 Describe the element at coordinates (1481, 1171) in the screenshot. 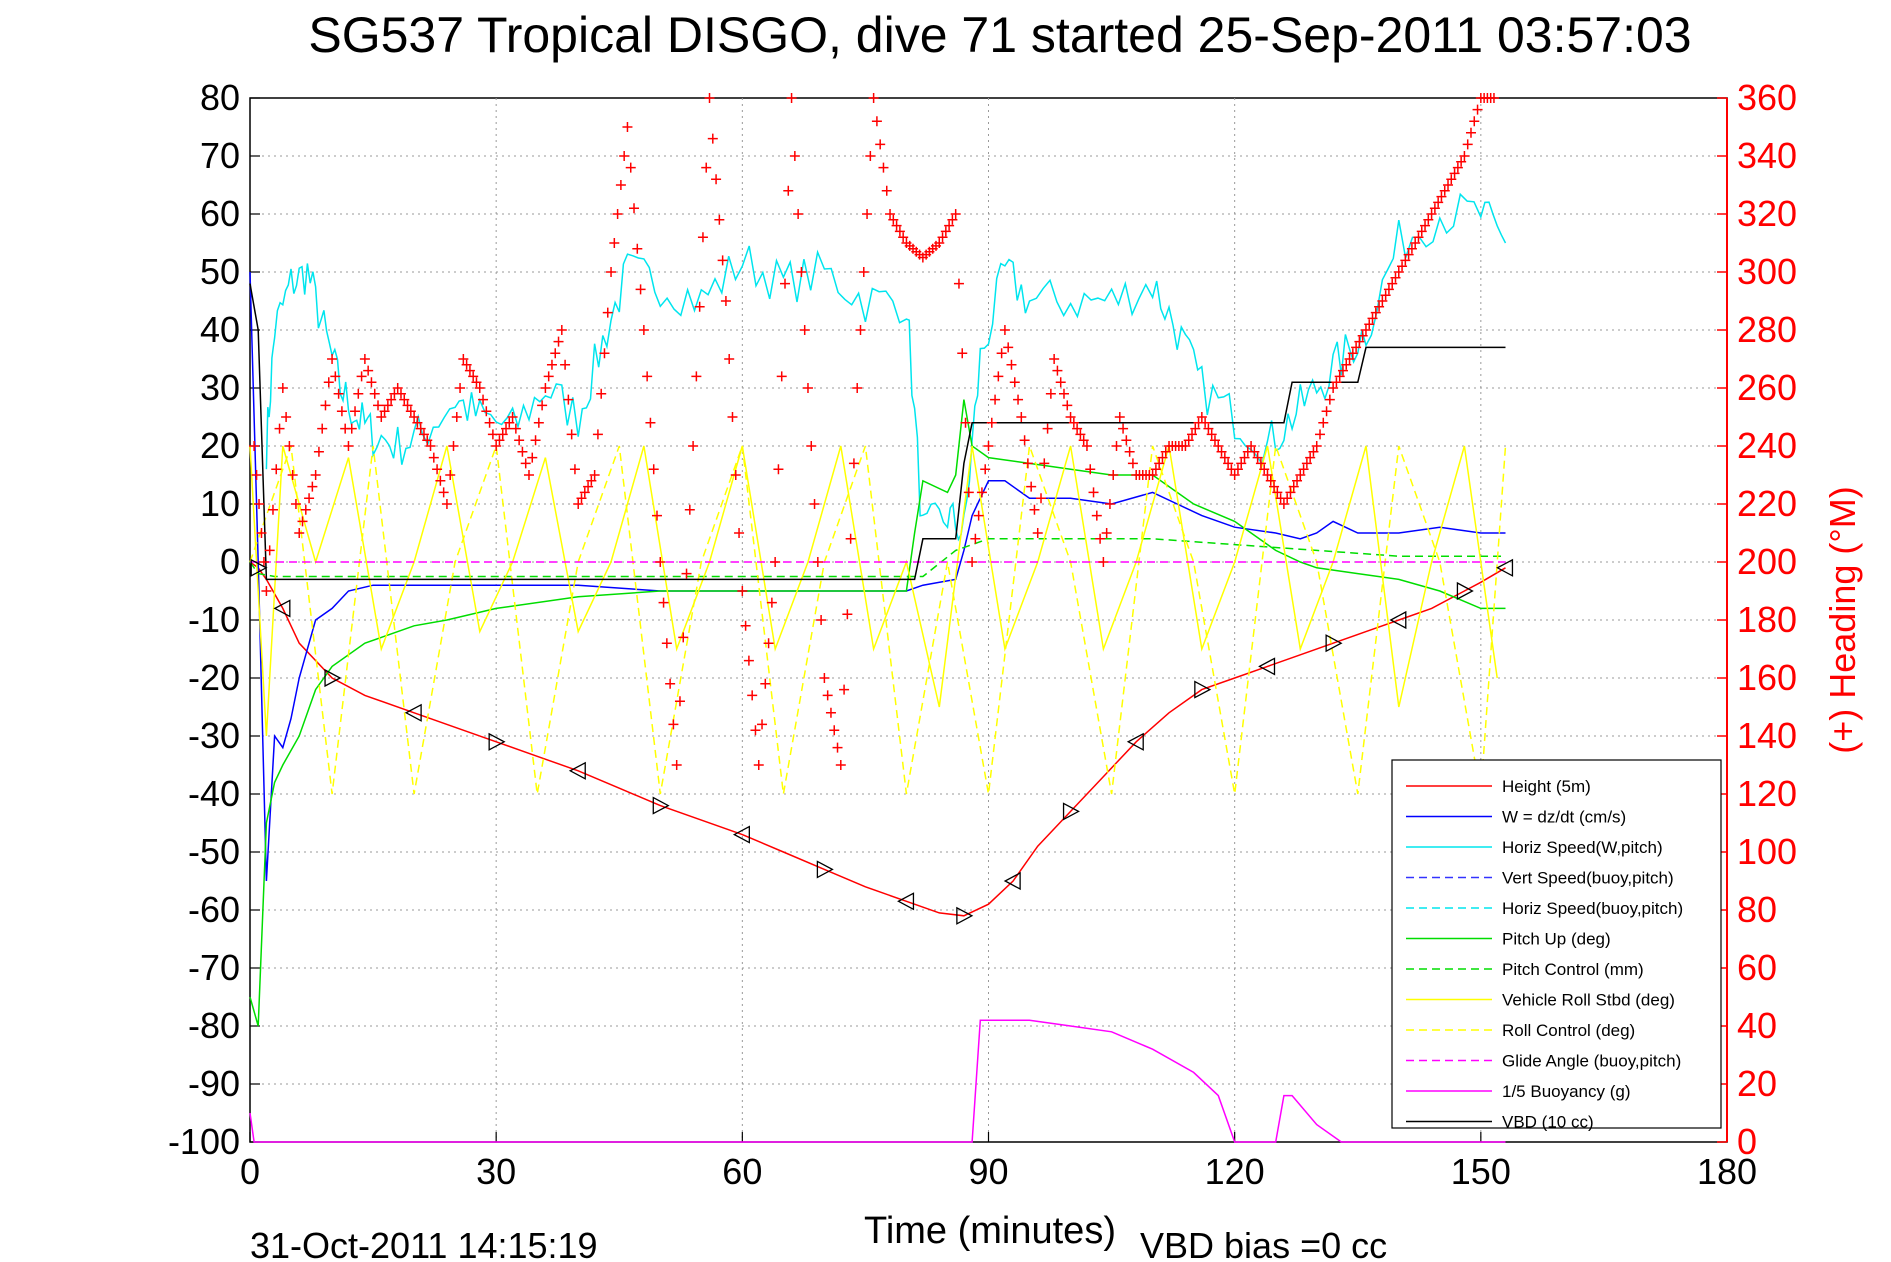

I see `x-tick-label: 150` at that location.